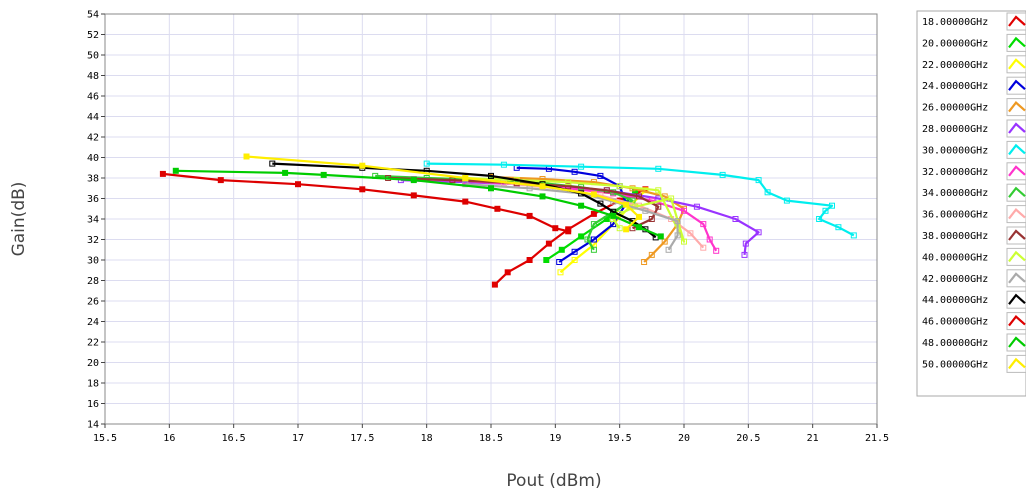 This screenshot has height=496, width=1026. I want to click on legend-label: 28.00000GHz, so click(955, 129).